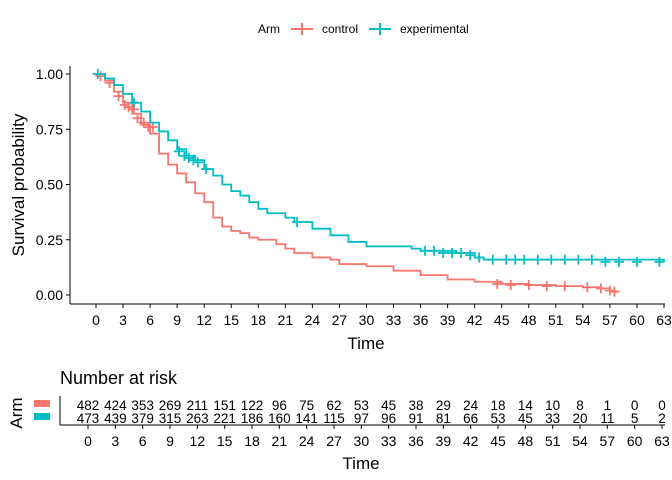 The height and width of the screenshot is (480, 672). I want to click on x-tick-label: 60, so click(637, 320).